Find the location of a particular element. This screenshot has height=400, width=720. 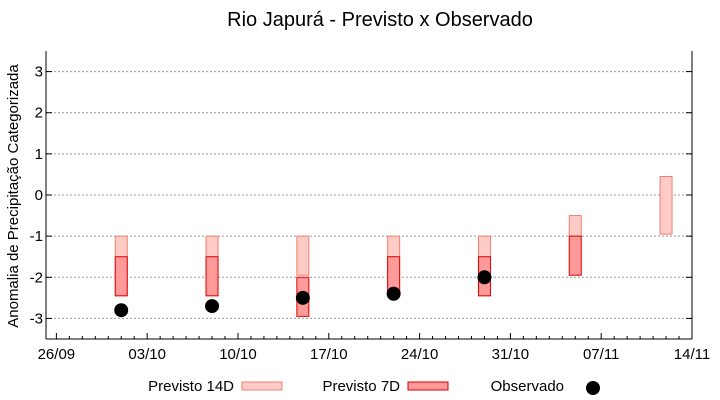

y-tick-label: 2 is located at coordinates (39, 113).